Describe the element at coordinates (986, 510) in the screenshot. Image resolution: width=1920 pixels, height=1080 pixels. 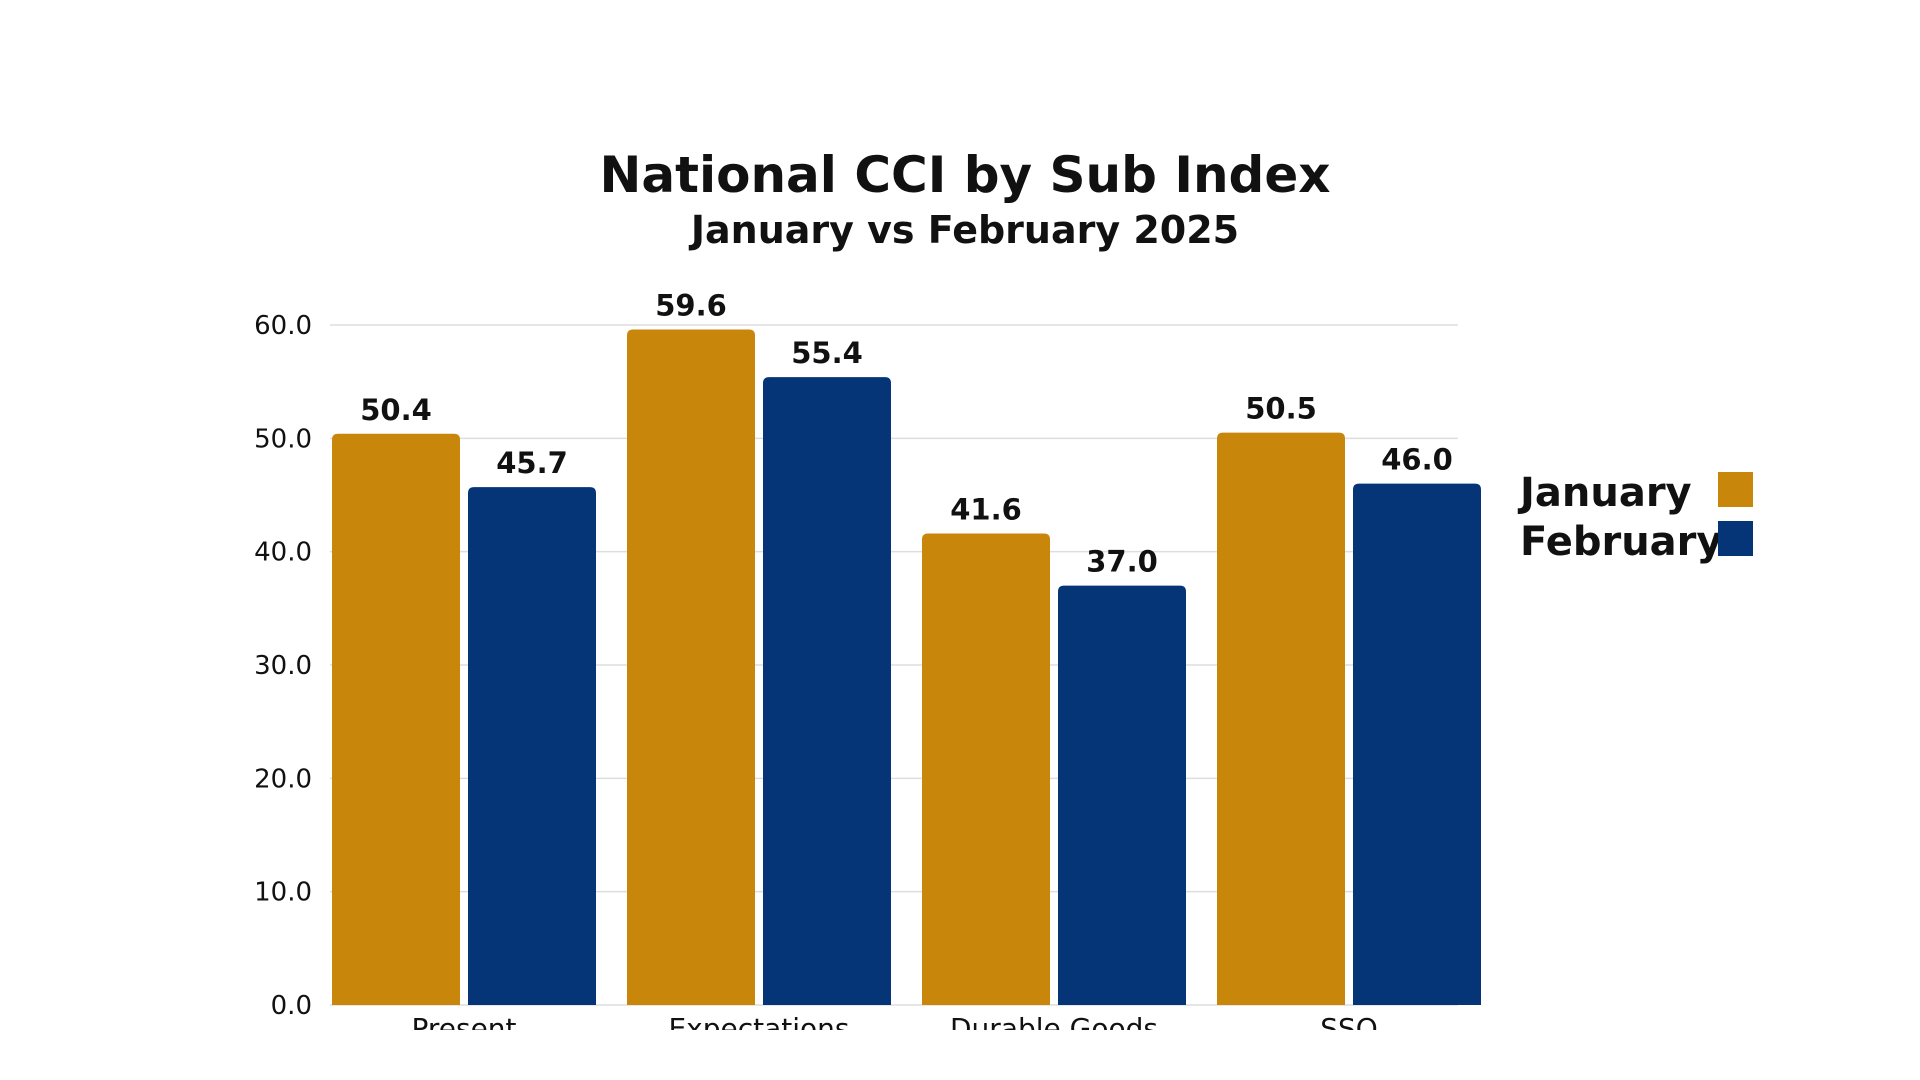
I see `data-label: 41.6` at that location.